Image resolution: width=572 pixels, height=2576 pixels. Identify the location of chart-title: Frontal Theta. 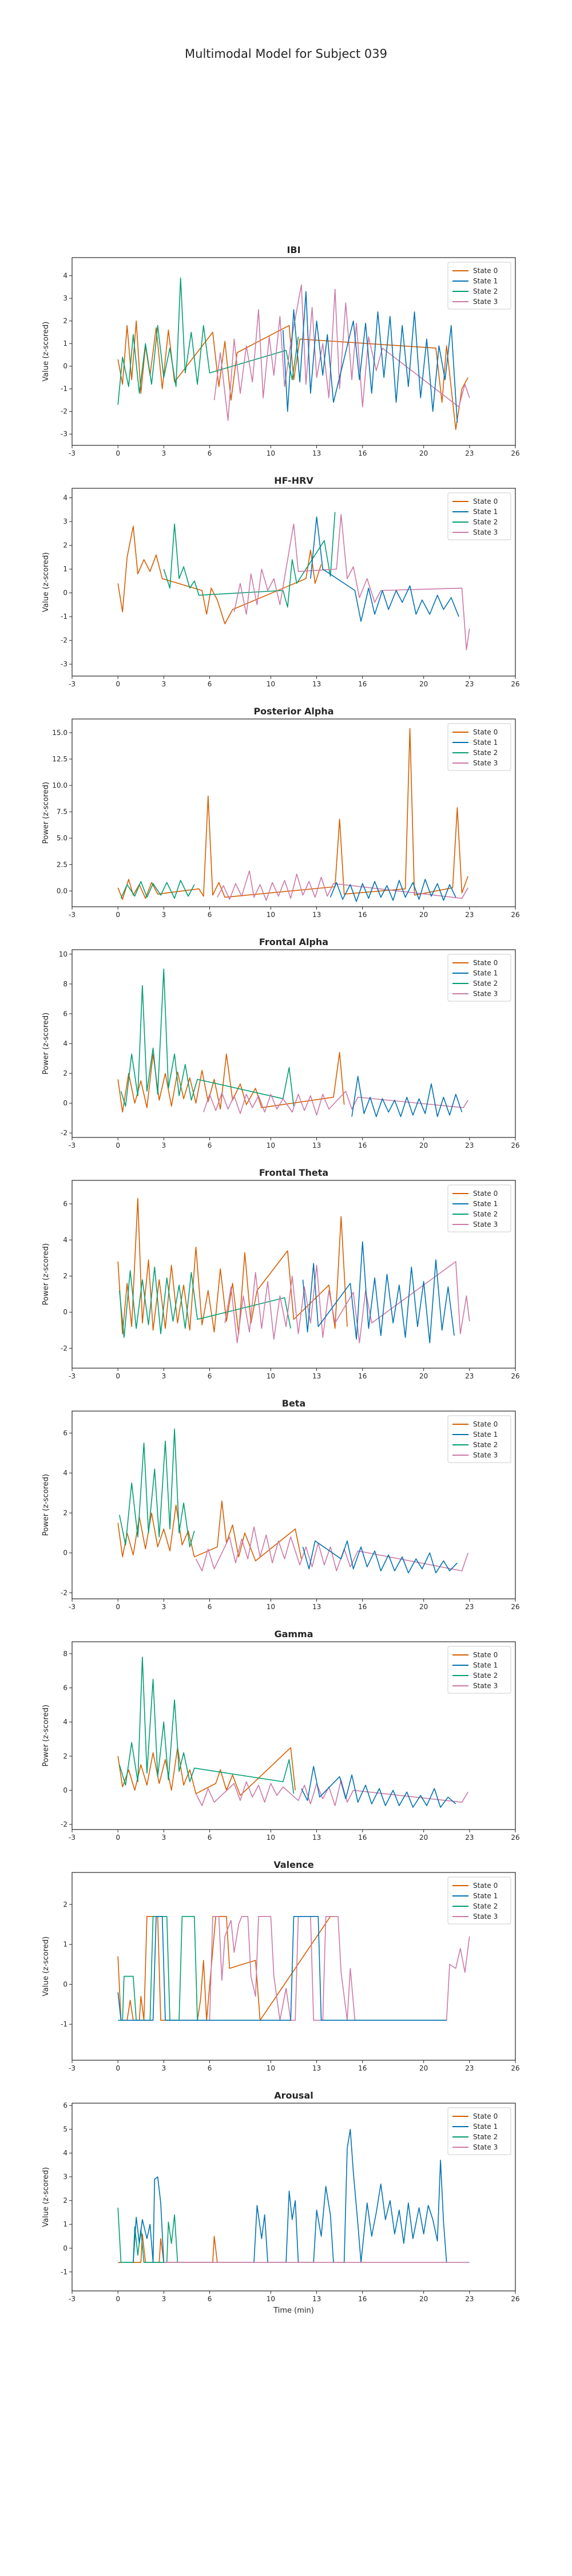
(293, 1172).